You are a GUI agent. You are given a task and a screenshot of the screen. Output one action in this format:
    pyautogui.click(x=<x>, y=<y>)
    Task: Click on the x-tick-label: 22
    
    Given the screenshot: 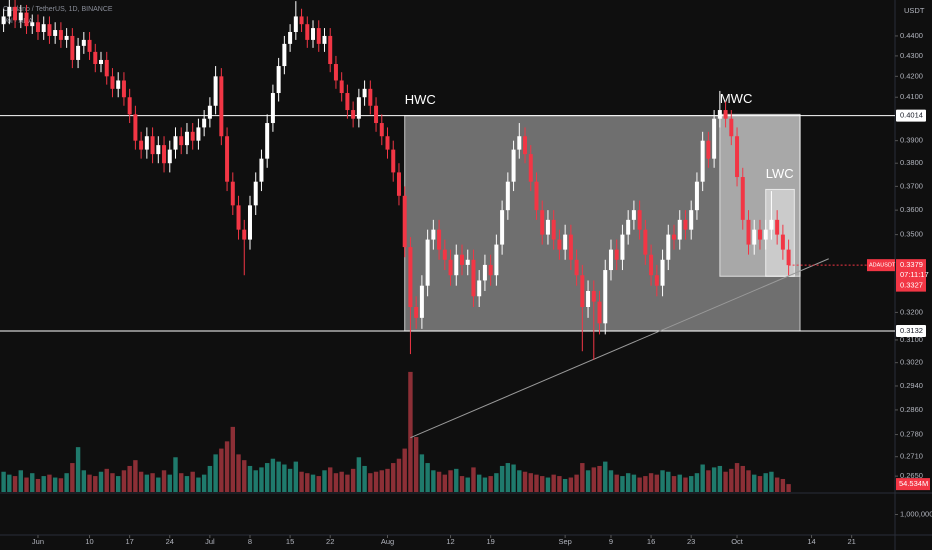 What is the action you would take?
    pyautogui.click(x=330, y=541)
    